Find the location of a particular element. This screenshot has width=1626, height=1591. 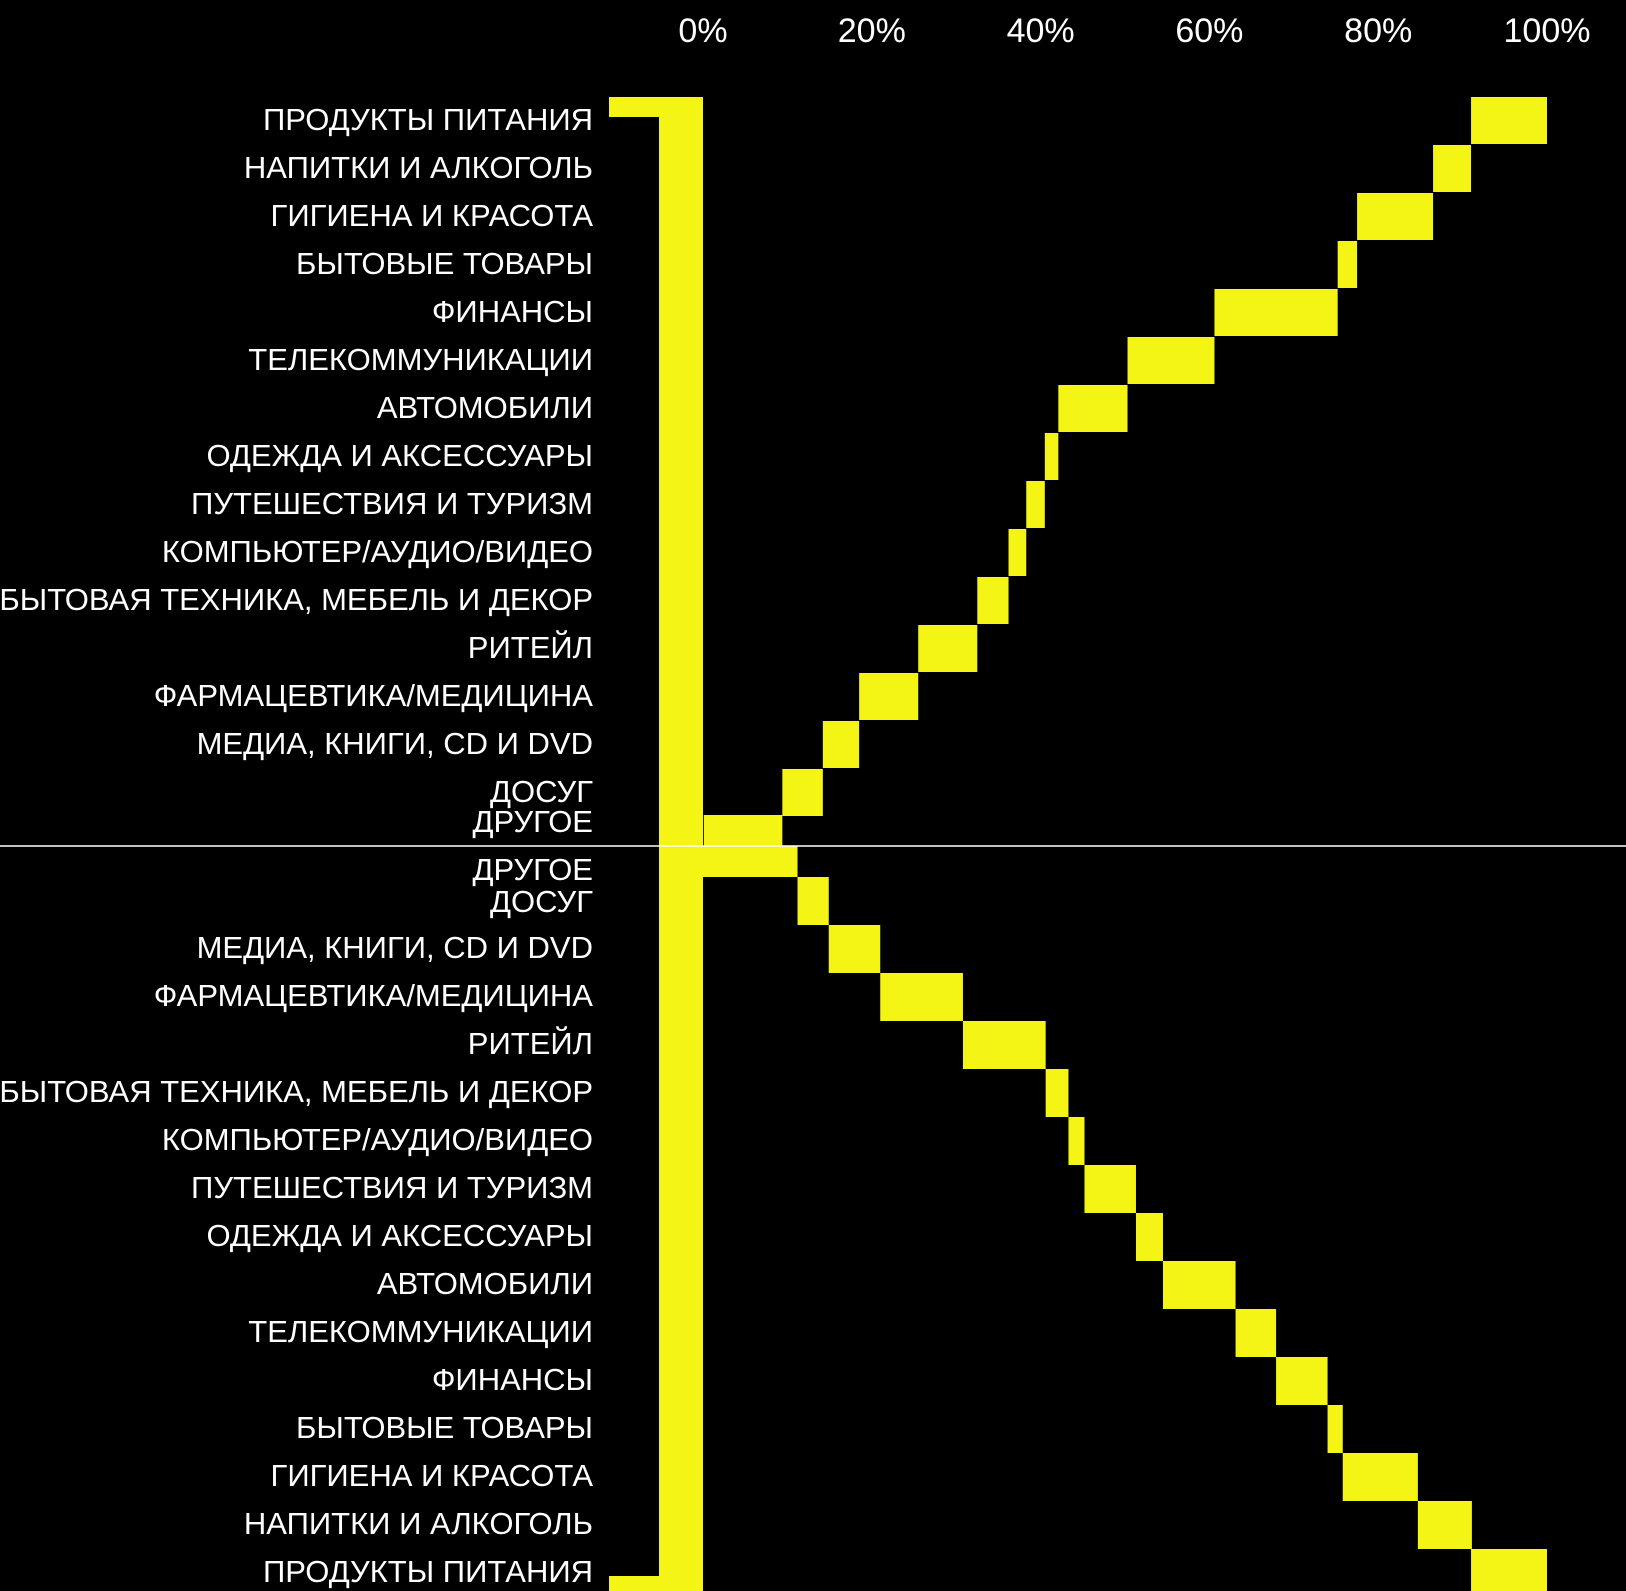

category-label-top: ПУТЕШЕСТВИЯ И ТУРИЗМ is located at coordinates (392, 503).